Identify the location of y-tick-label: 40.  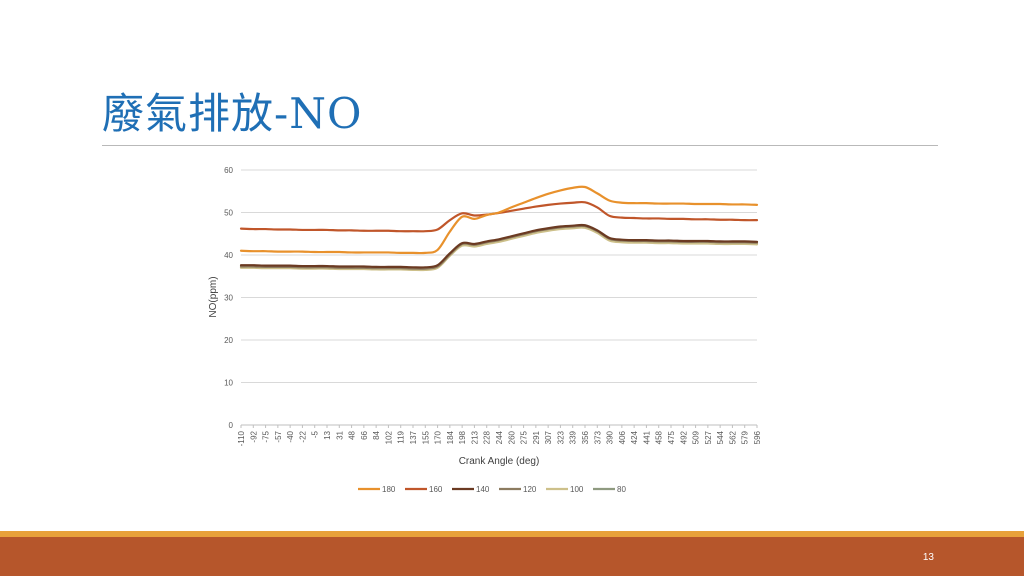
(228, 255).